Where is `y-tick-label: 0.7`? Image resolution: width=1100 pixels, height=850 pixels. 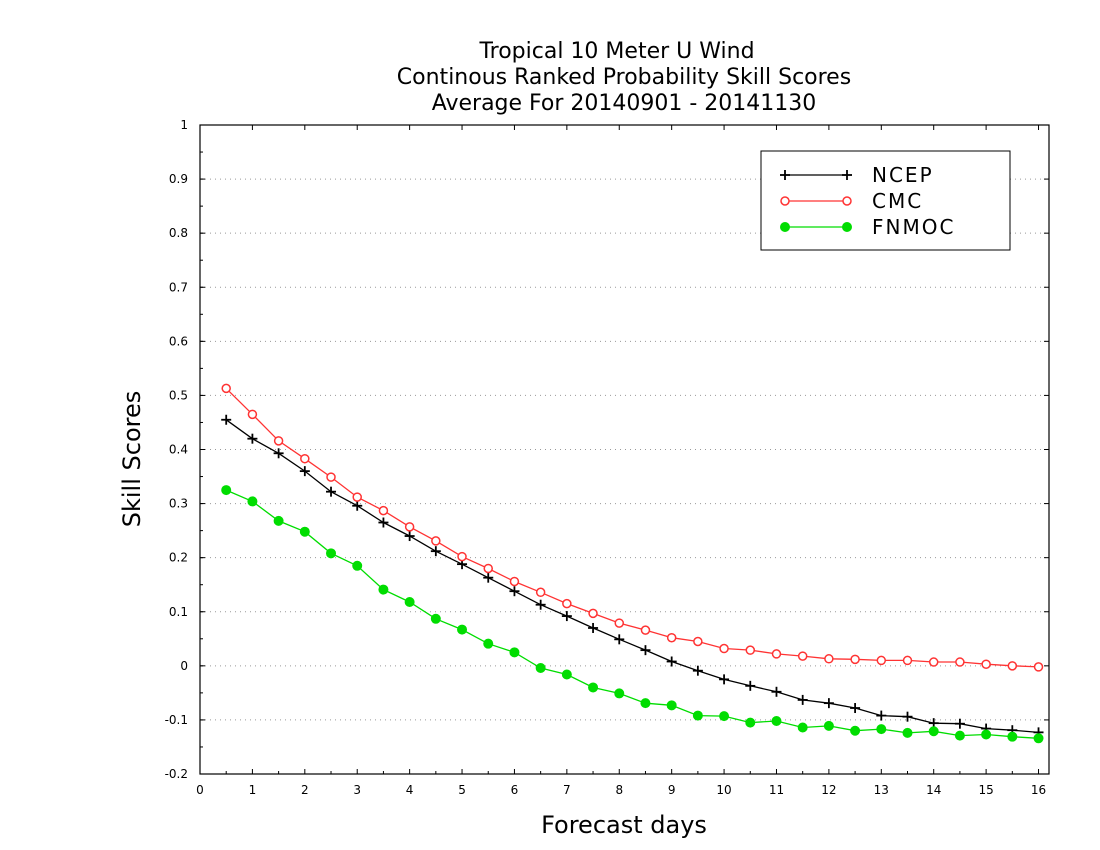
y-tick-label: 0.7 is located at coordinates (178, 287).